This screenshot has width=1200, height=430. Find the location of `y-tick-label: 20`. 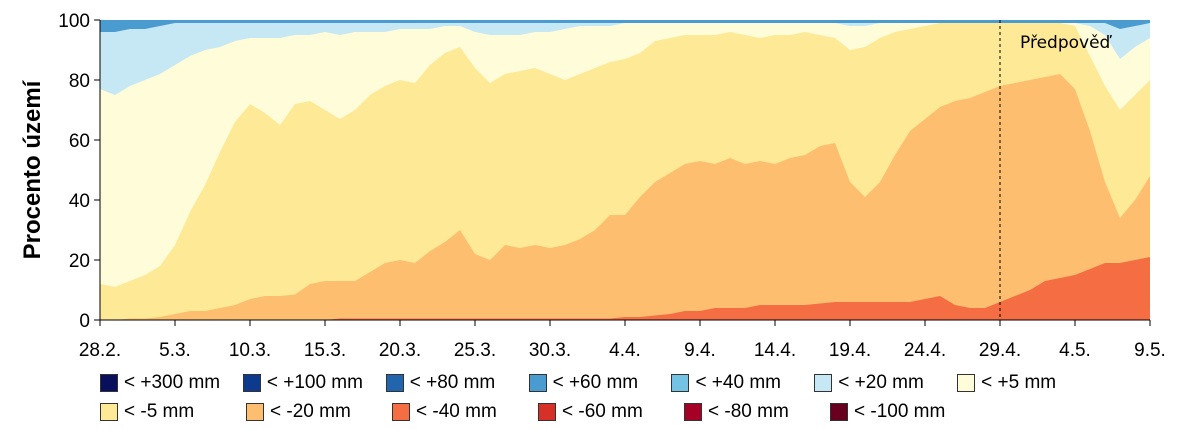

y-tick-label: 20 is located at coordinates (79, 261).